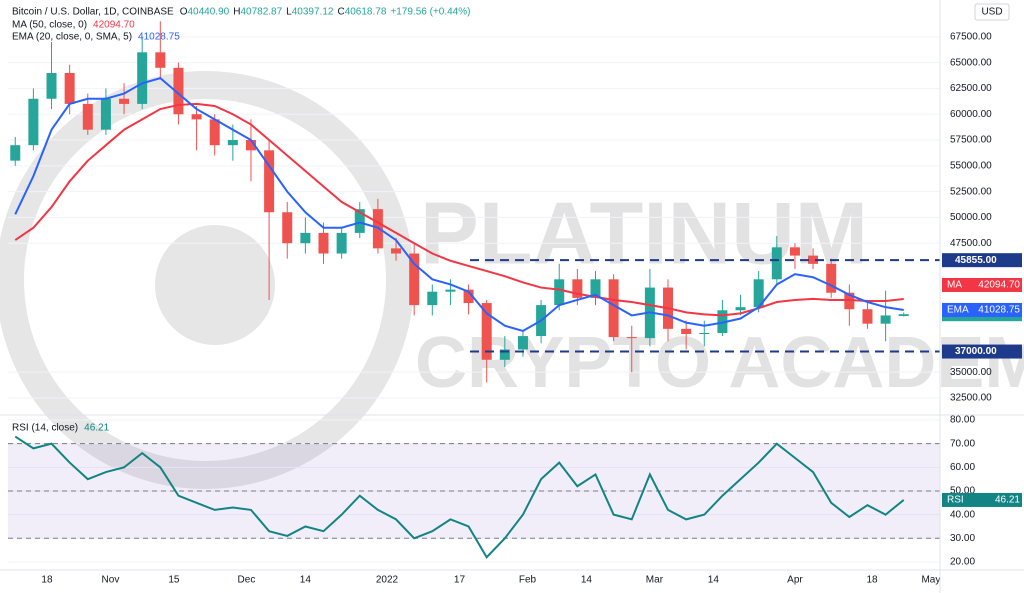  I want to click on x-tick-label: Dec, so click(247, 580).